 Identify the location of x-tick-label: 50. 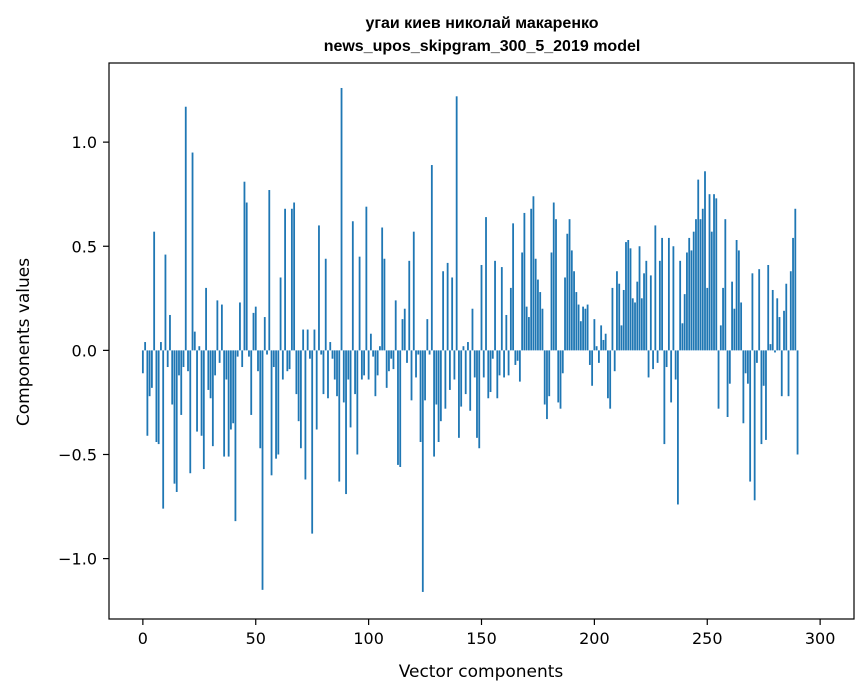
(256, 638).